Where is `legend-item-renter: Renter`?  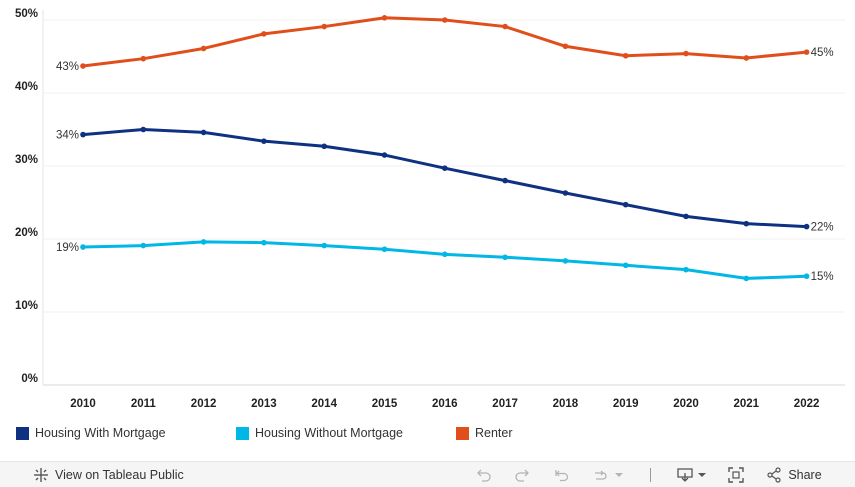
legend-item-renter: Renter is located at coordinates (484, 433).